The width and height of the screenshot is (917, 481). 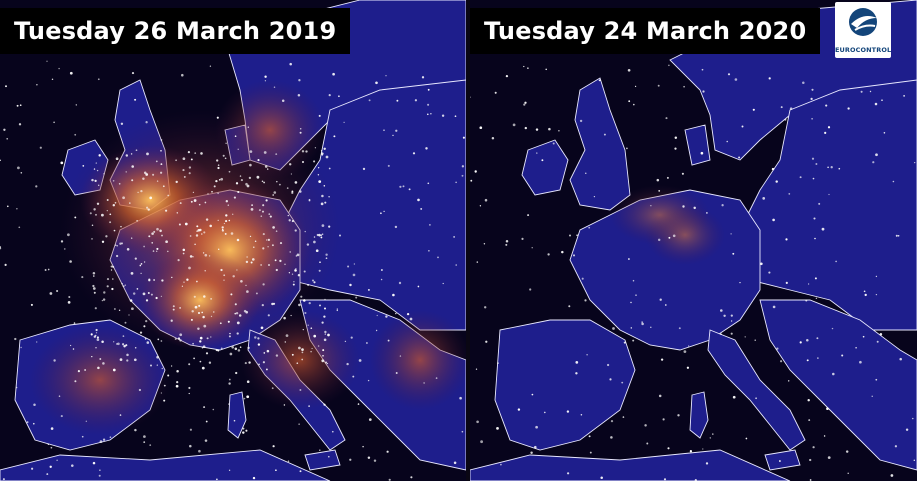 What do you see at coordinates (863, 30) in the screenshot?
I see `eurocontrol-logo: EUROCONTROL` at bounding box center [863, 30].